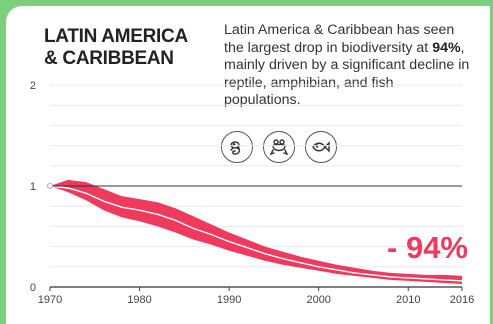 The image size is (493, 324). I want to click on y-tick-label: 2, so click(33, 86).